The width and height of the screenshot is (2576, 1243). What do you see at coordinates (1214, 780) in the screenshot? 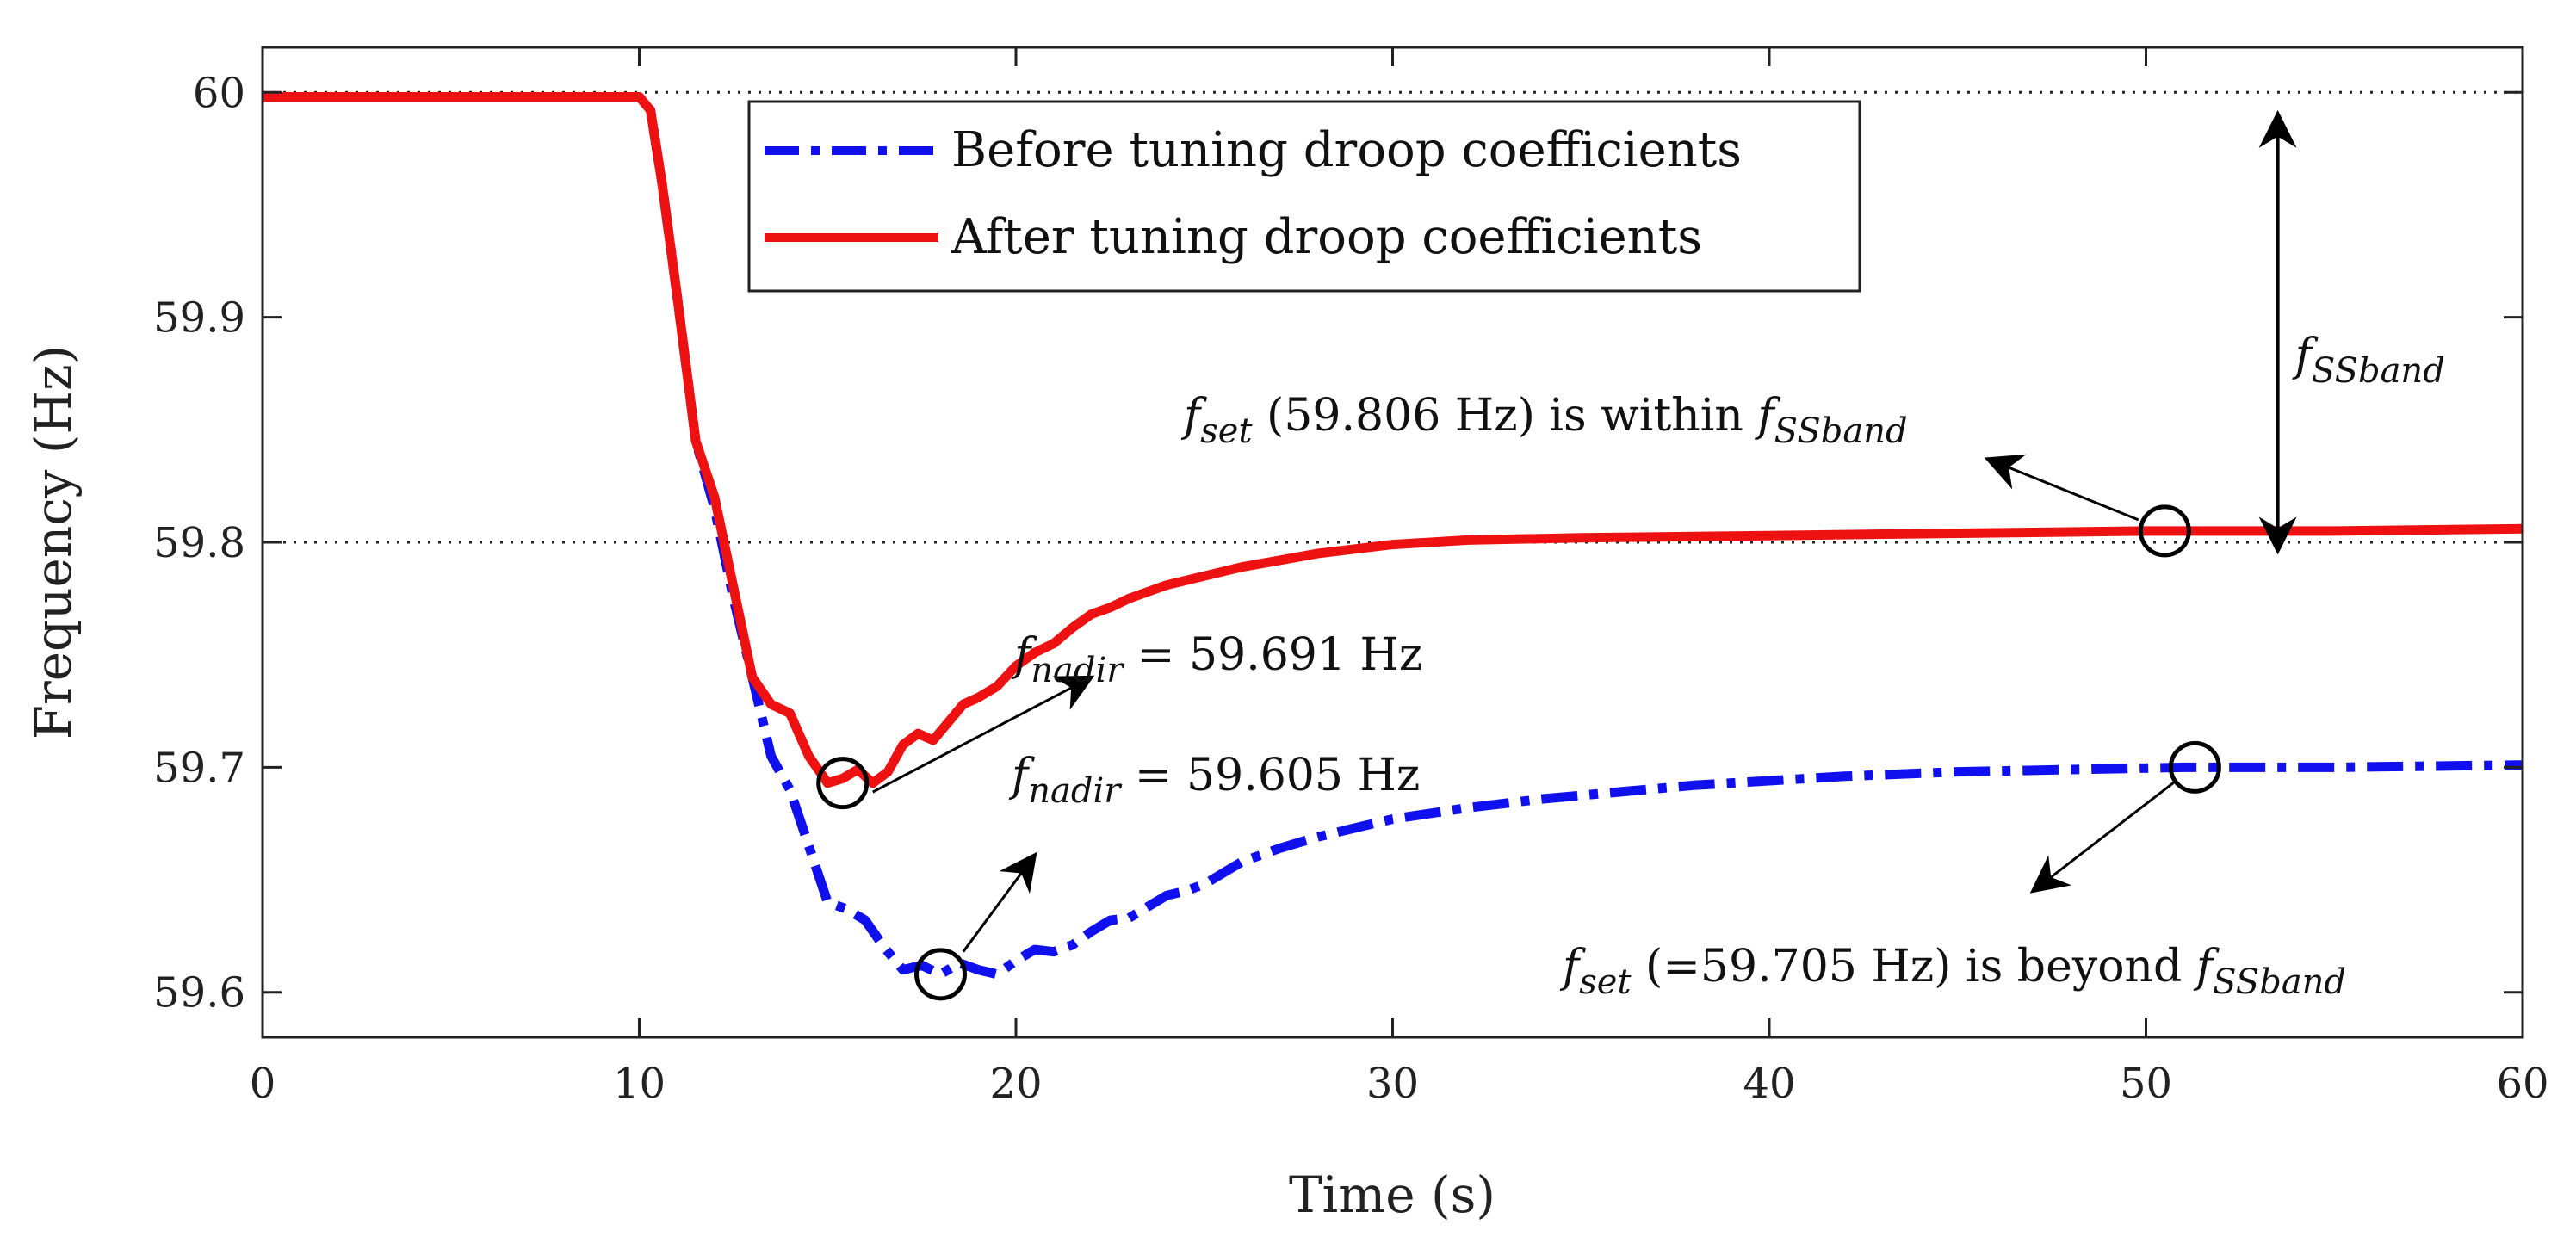
I see `nadir-before-label: fnadir = 59.605 Hz` at bounding box center [1214, 780].